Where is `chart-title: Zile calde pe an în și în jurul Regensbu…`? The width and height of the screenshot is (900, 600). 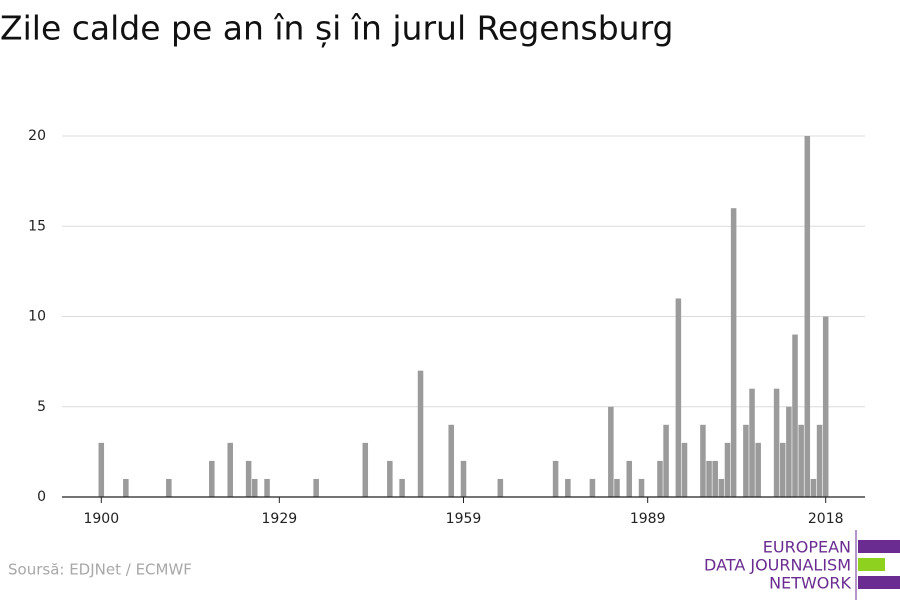 chart-title: Zile calde pe an în și în jurul Regensbu… is located at coordinates (337, 28).